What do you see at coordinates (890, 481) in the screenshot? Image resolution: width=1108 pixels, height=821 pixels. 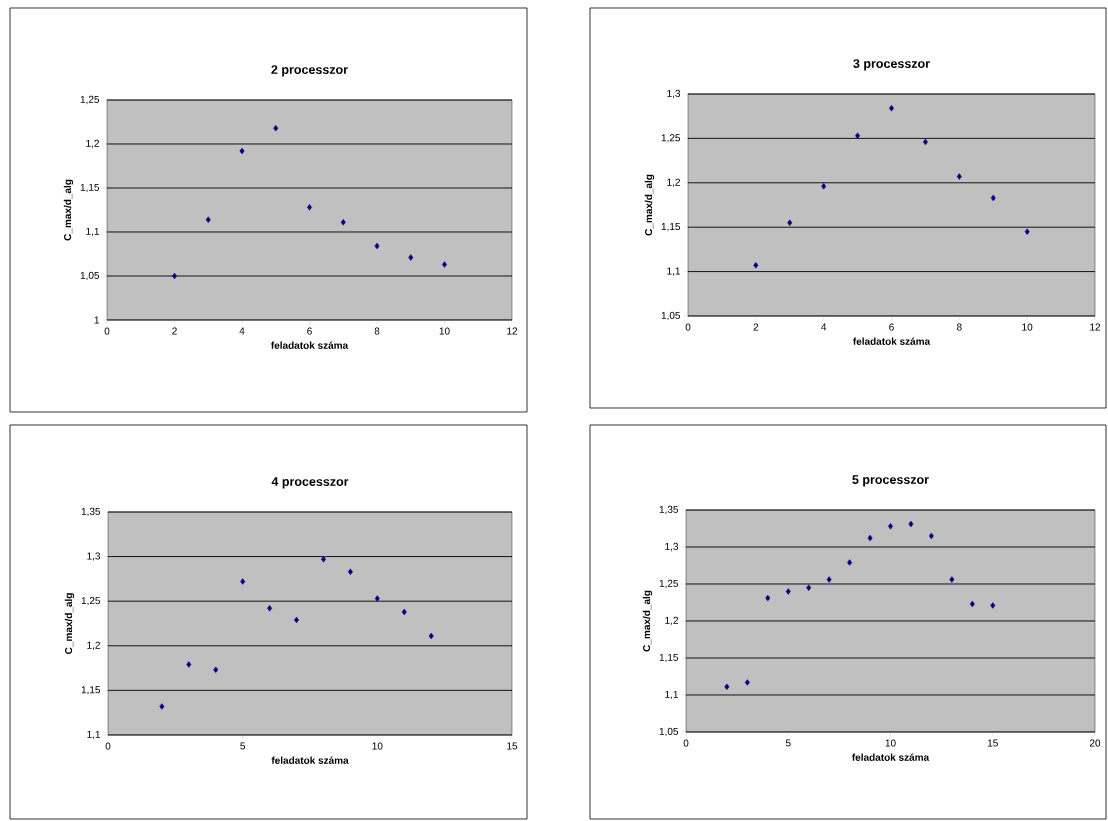 I see `chart-title: 5 processzor` at bounding box center [890, 481].